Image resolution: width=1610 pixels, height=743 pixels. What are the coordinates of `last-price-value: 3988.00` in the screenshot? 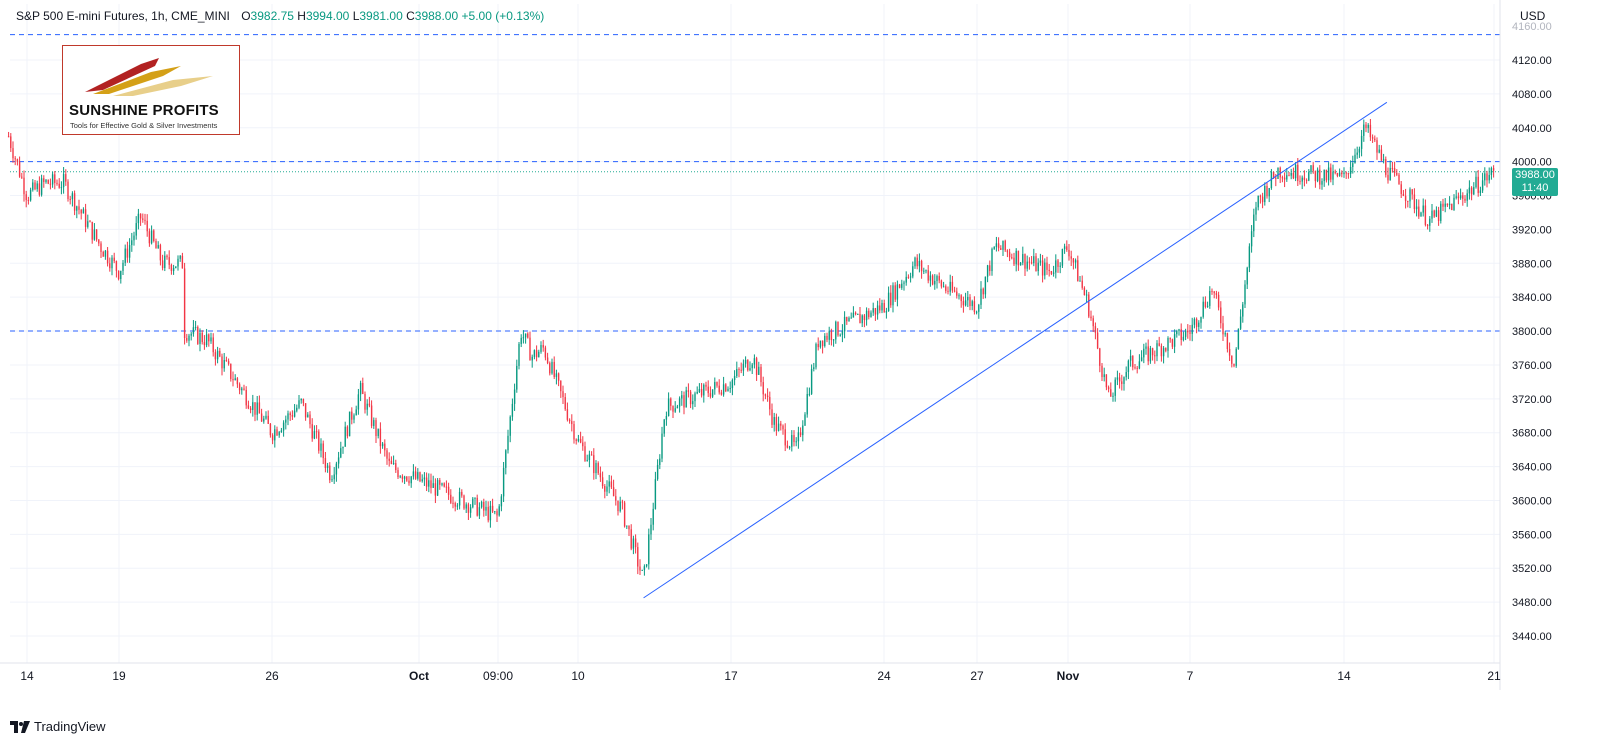 It's located at (1535, 175).